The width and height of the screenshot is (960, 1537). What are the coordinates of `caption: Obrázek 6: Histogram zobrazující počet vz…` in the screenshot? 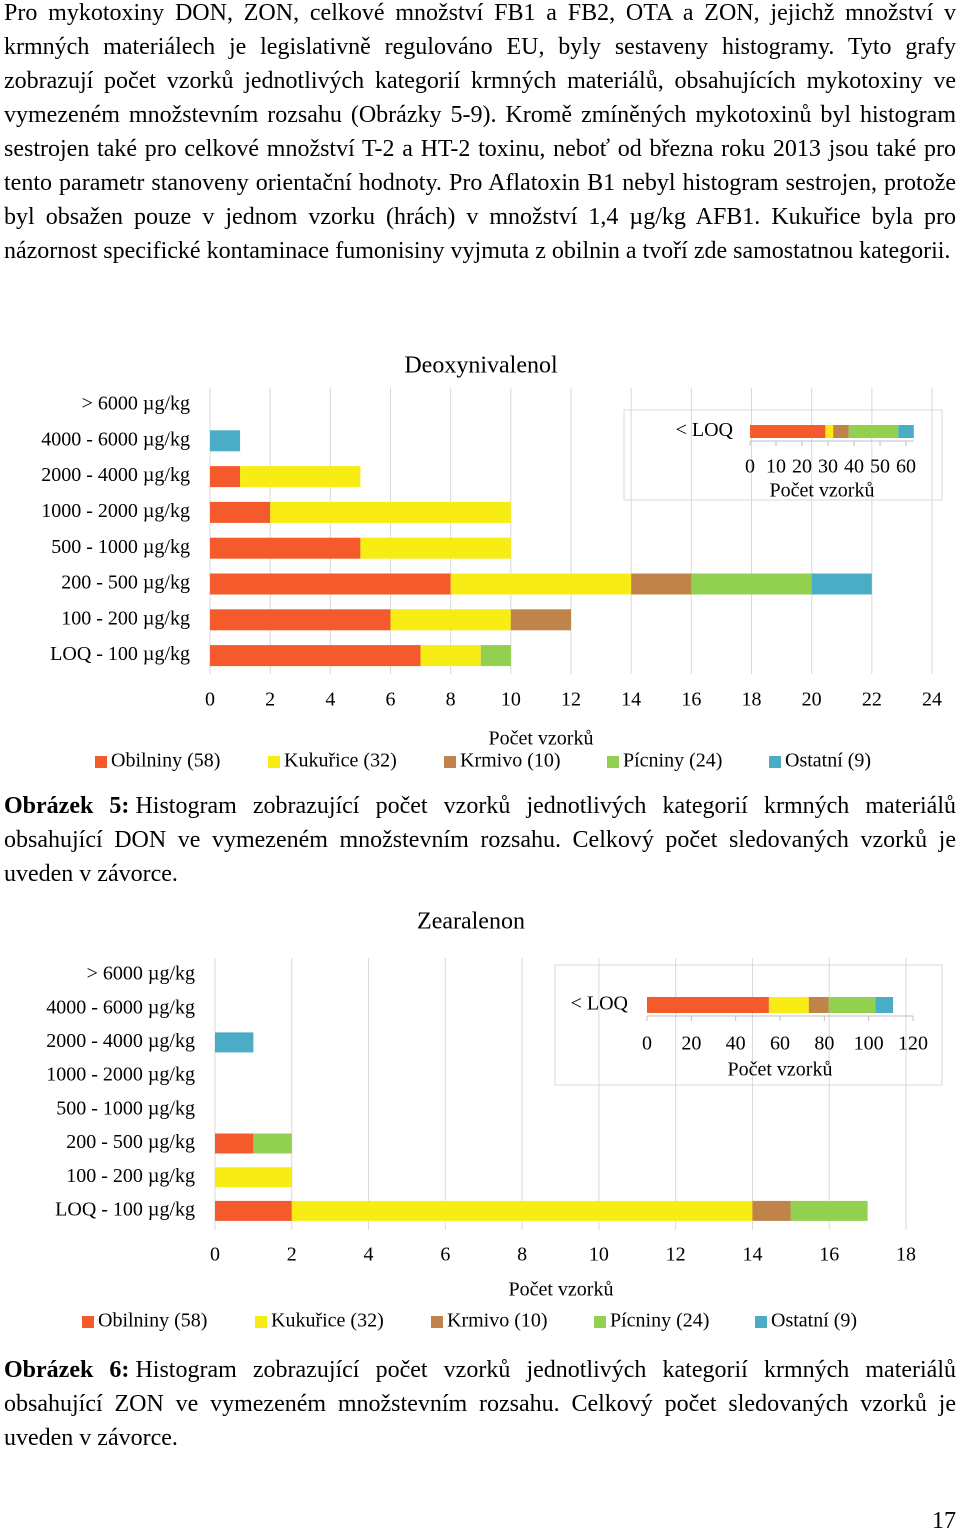 It's located at (480, 1404).